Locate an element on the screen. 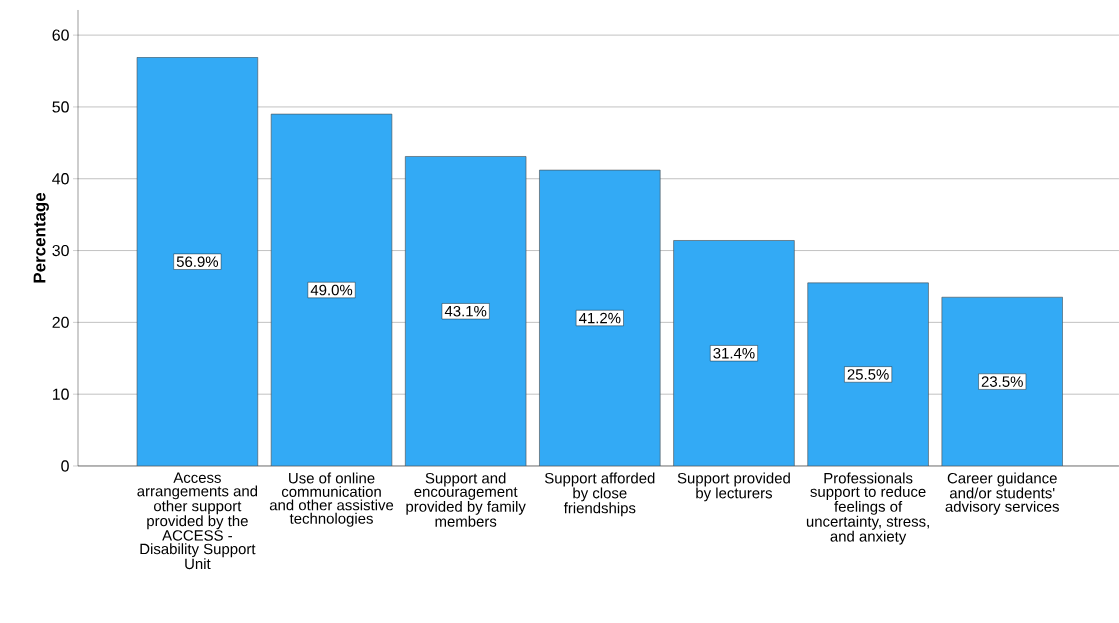  y-tick-label: 40 is located at coordinates (60, 179).